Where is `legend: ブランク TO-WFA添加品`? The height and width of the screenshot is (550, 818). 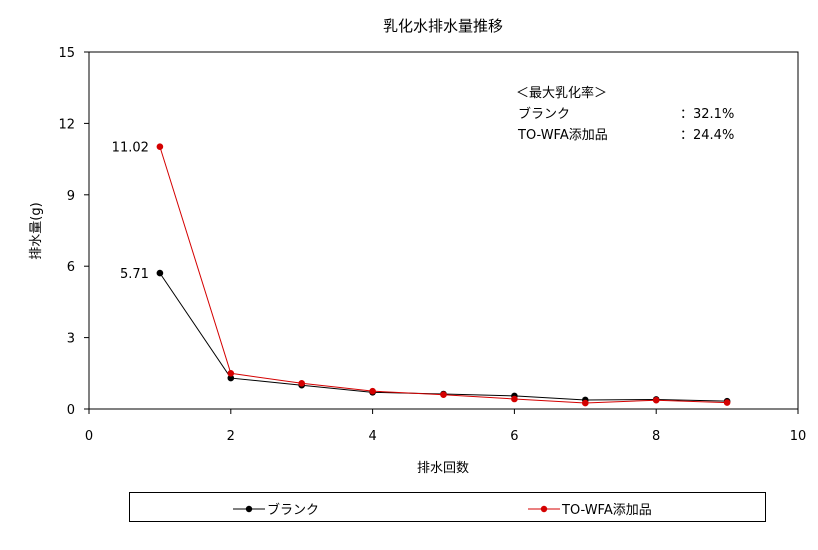
legend: ブランク TO-WFA添加品 is located at coordinates (447, 507).